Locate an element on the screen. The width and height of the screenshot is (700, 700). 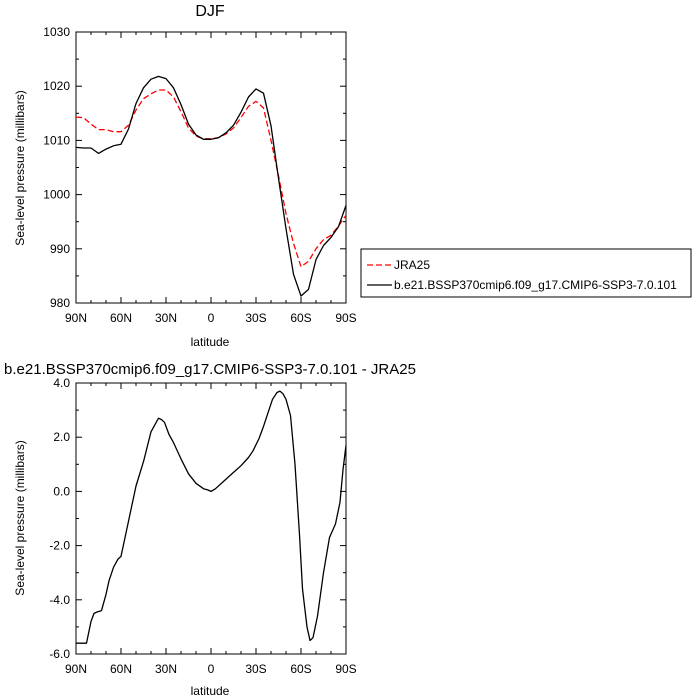
bottom-chart-x-axis-label: latitude is located at coordinates (210, 691).